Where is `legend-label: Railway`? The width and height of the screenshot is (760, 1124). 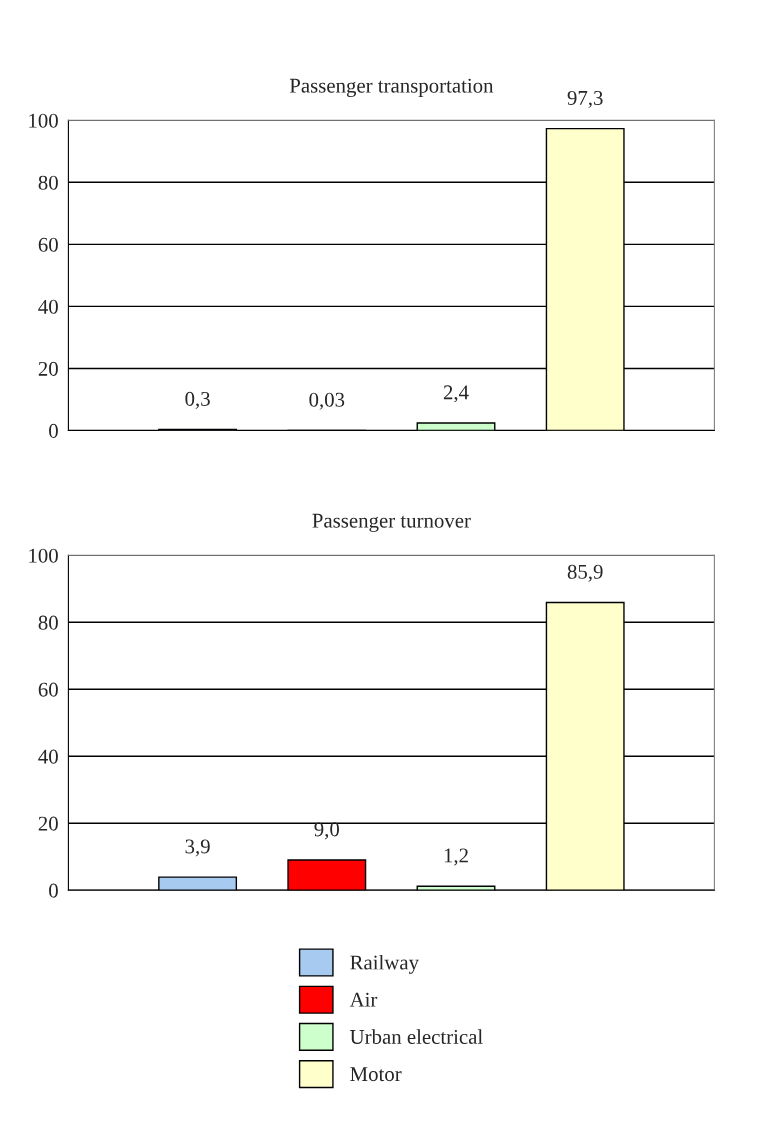
legend-label: Railway is located at coordinates (384, 964).